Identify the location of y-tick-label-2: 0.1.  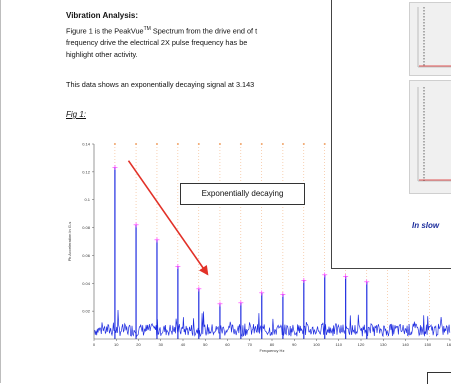
(87, 199).